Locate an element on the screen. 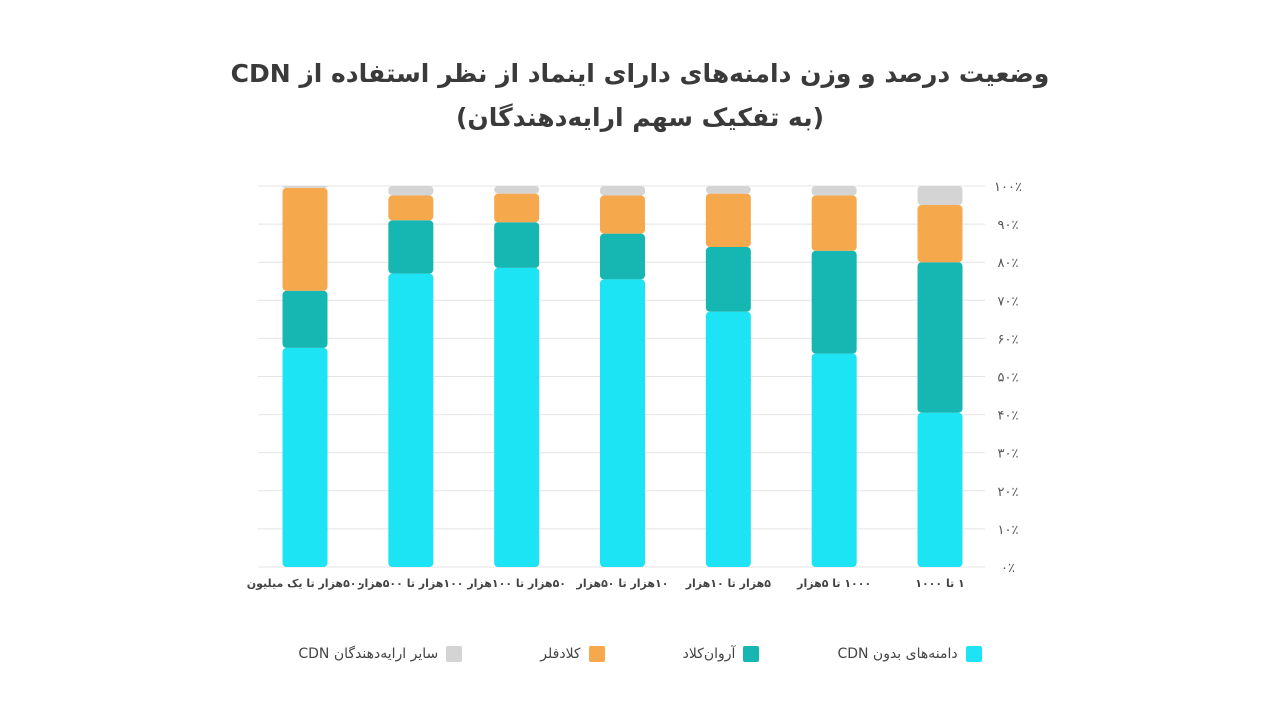 The image size is (1280, 720). x-category-label: ۱۰۰هزار تا ۵۰۰هزار is located at coordinates (410, 583).